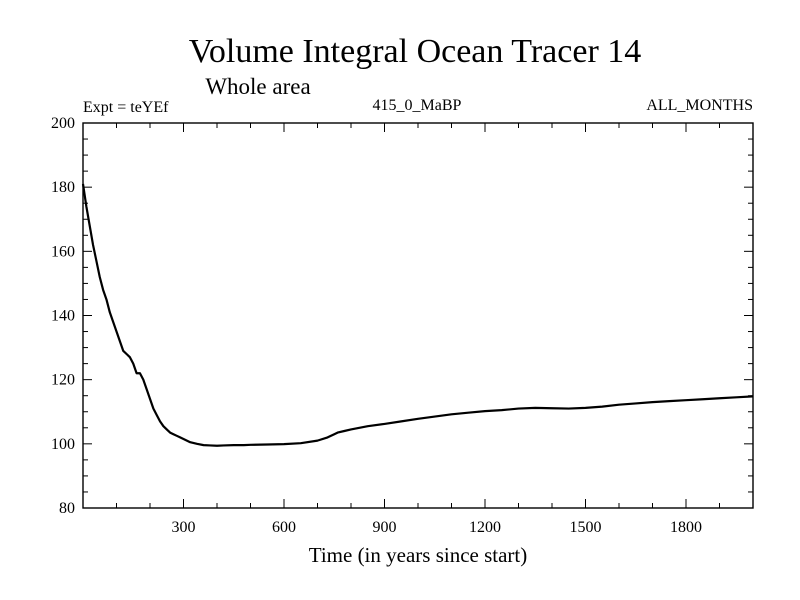 The height and width of the screenshot is (600, 800). Describe the element at coordinates (63, 123) in the screenshot. I see `y-tick-label: 200` at that location.